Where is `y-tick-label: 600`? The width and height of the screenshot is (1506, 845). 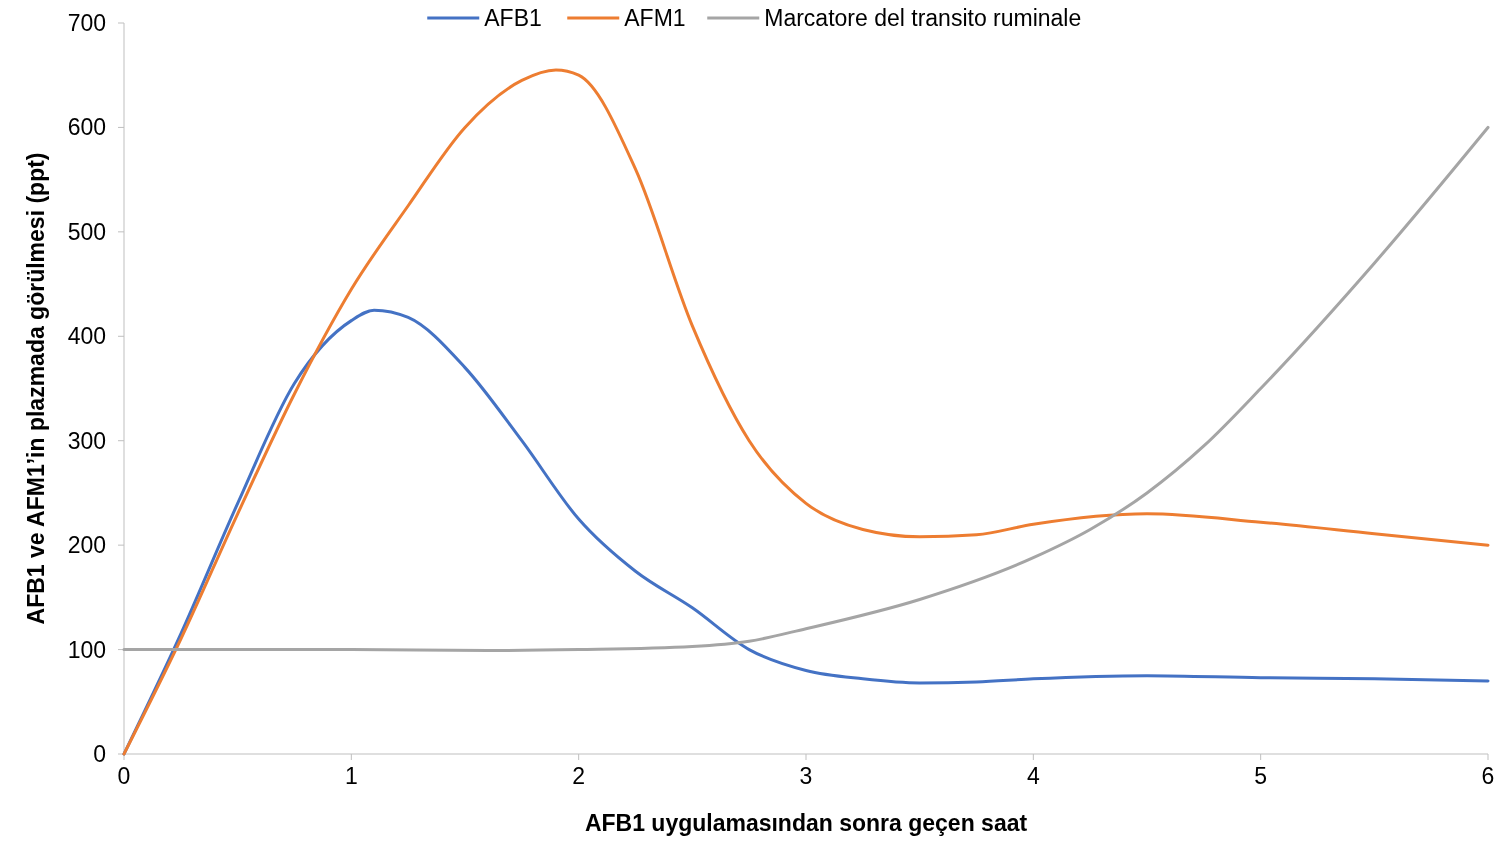
y-tick-label: 600 is located at coordinates (86, 127).